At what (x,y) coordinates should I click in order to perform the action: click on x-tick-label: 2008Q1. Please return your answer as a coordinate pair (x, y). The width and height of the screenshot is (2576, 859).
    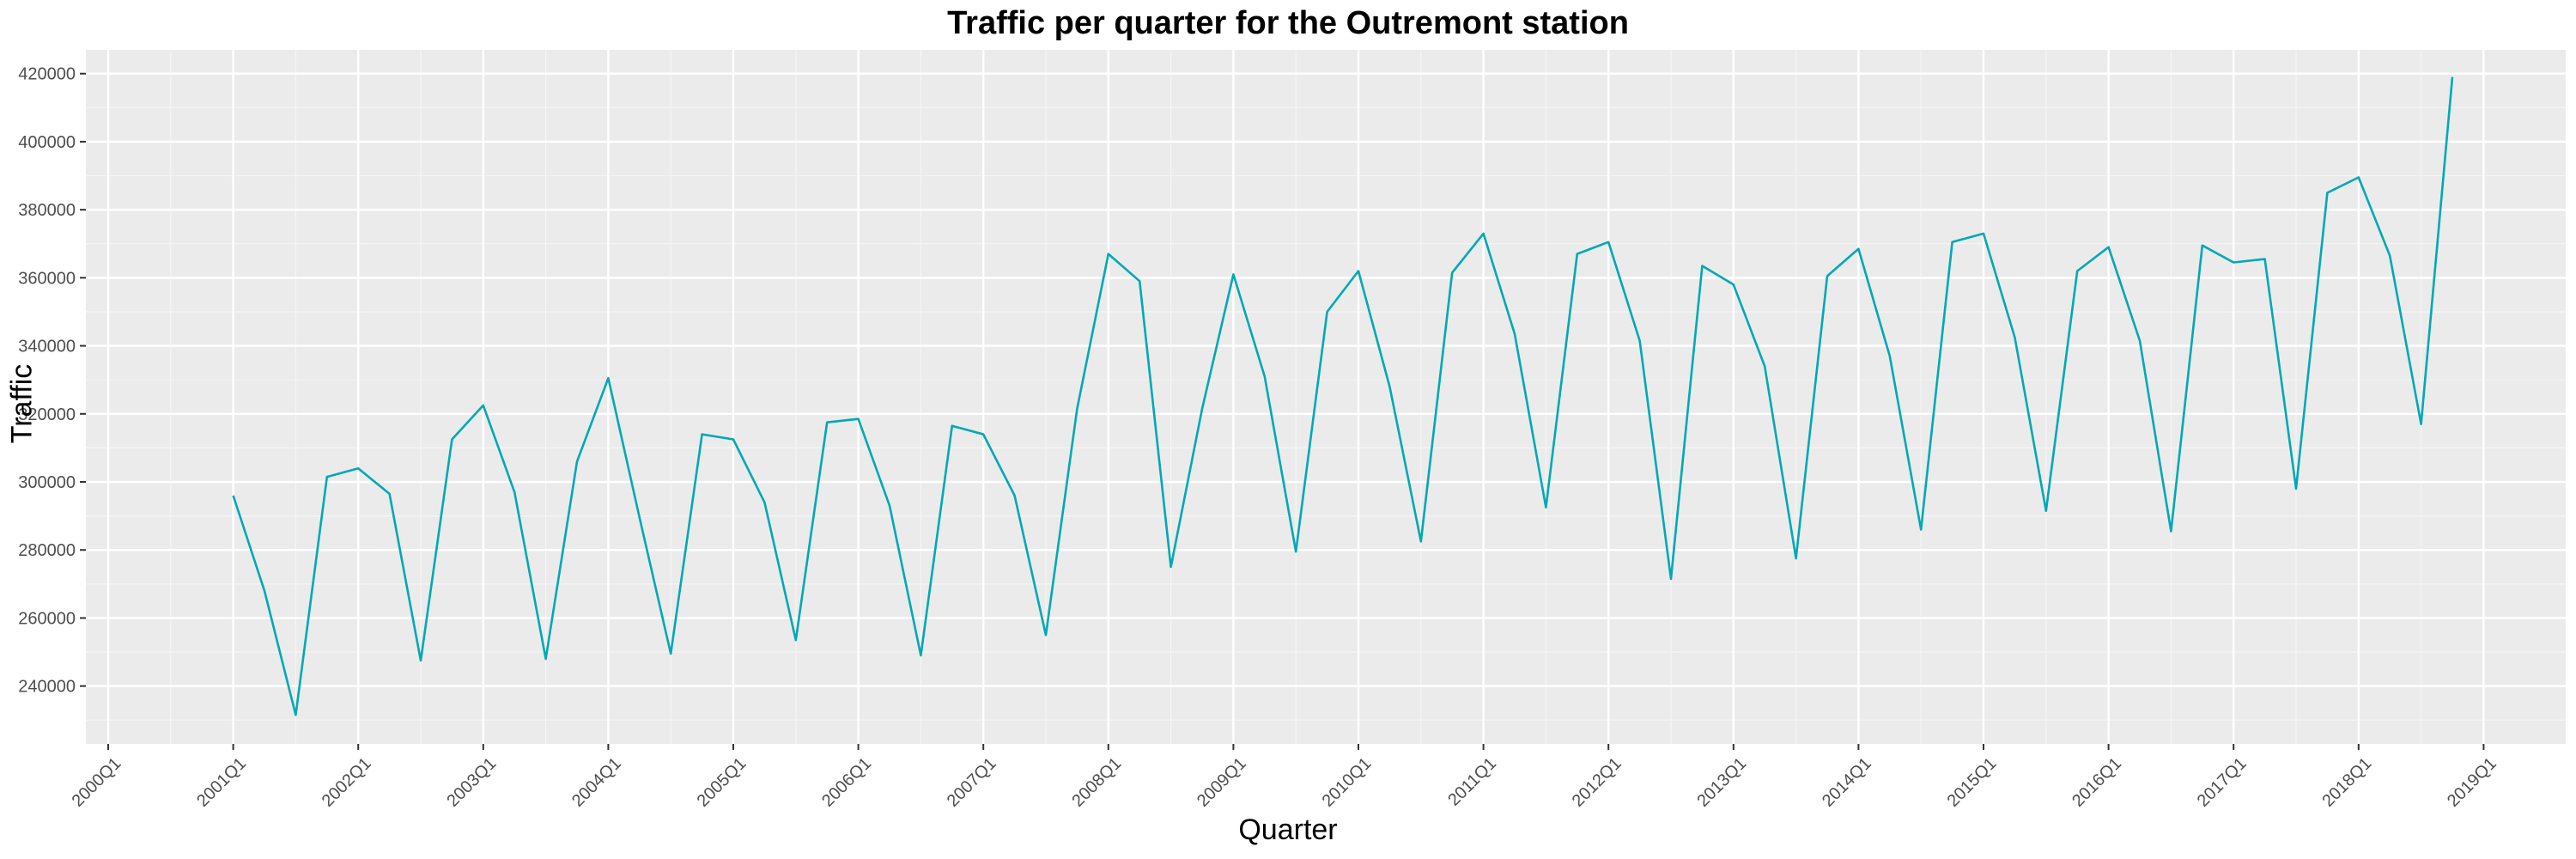
    Looking at the image, I should click on (1096, 783).